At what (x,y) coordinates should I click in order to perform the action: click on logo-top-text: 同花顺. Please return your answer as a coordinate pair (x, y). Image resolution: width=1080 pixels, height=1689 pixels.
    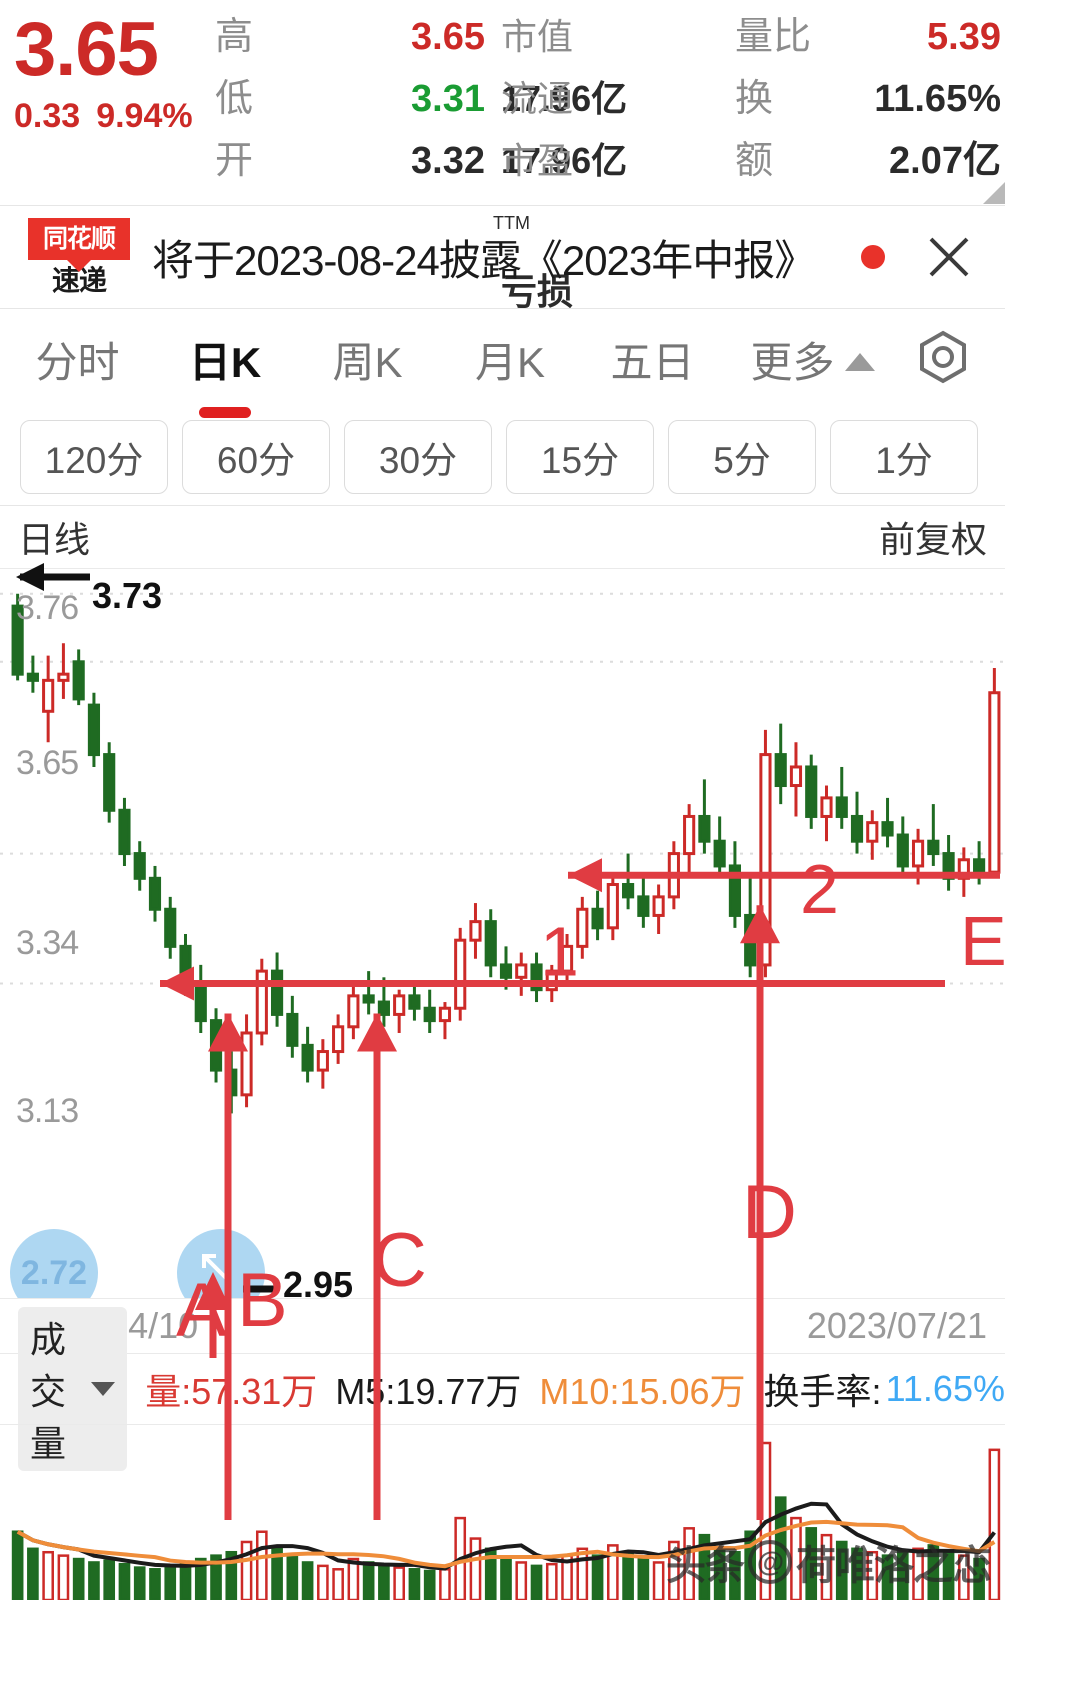
    Looking at the image, I should click on (79, 245).